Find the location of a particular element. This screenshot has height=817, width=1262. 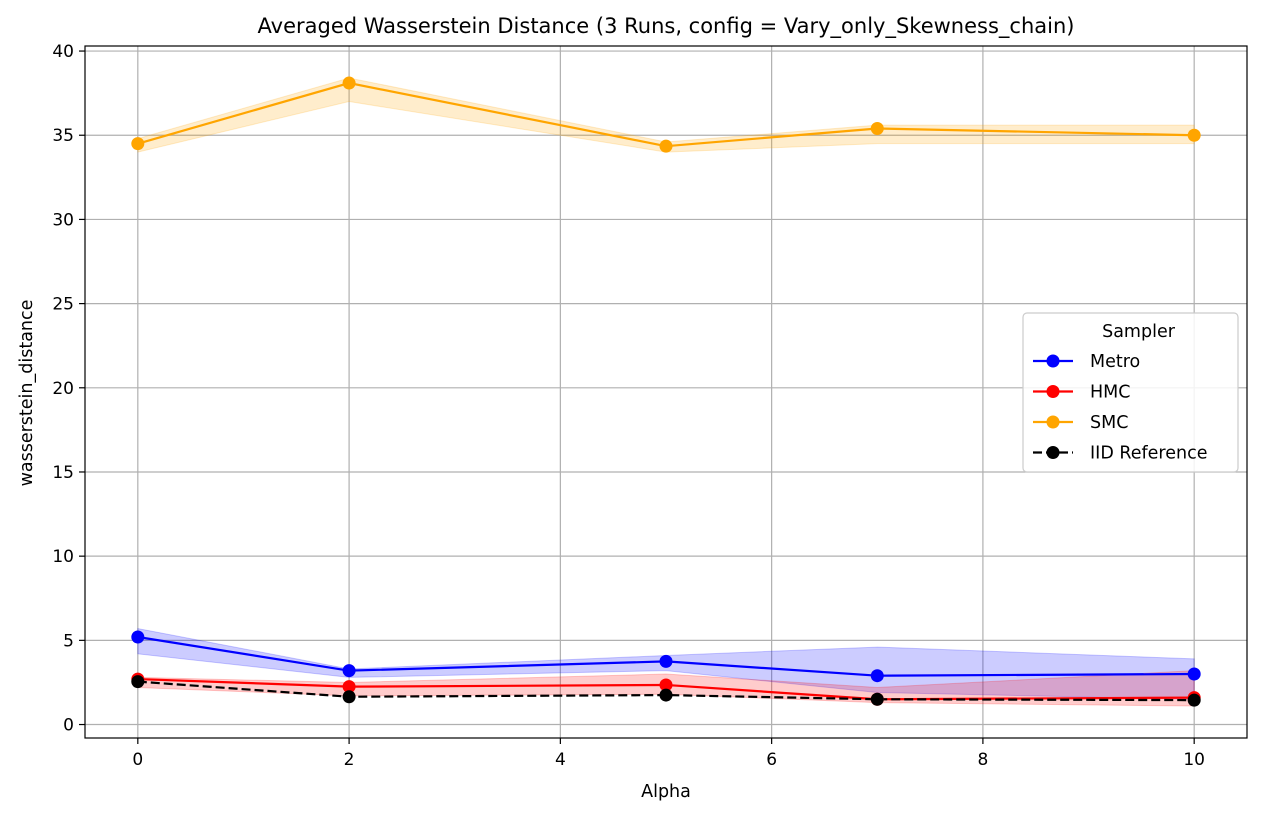

legend-hmc-label: HMC is located at coordinates (1110, 393).